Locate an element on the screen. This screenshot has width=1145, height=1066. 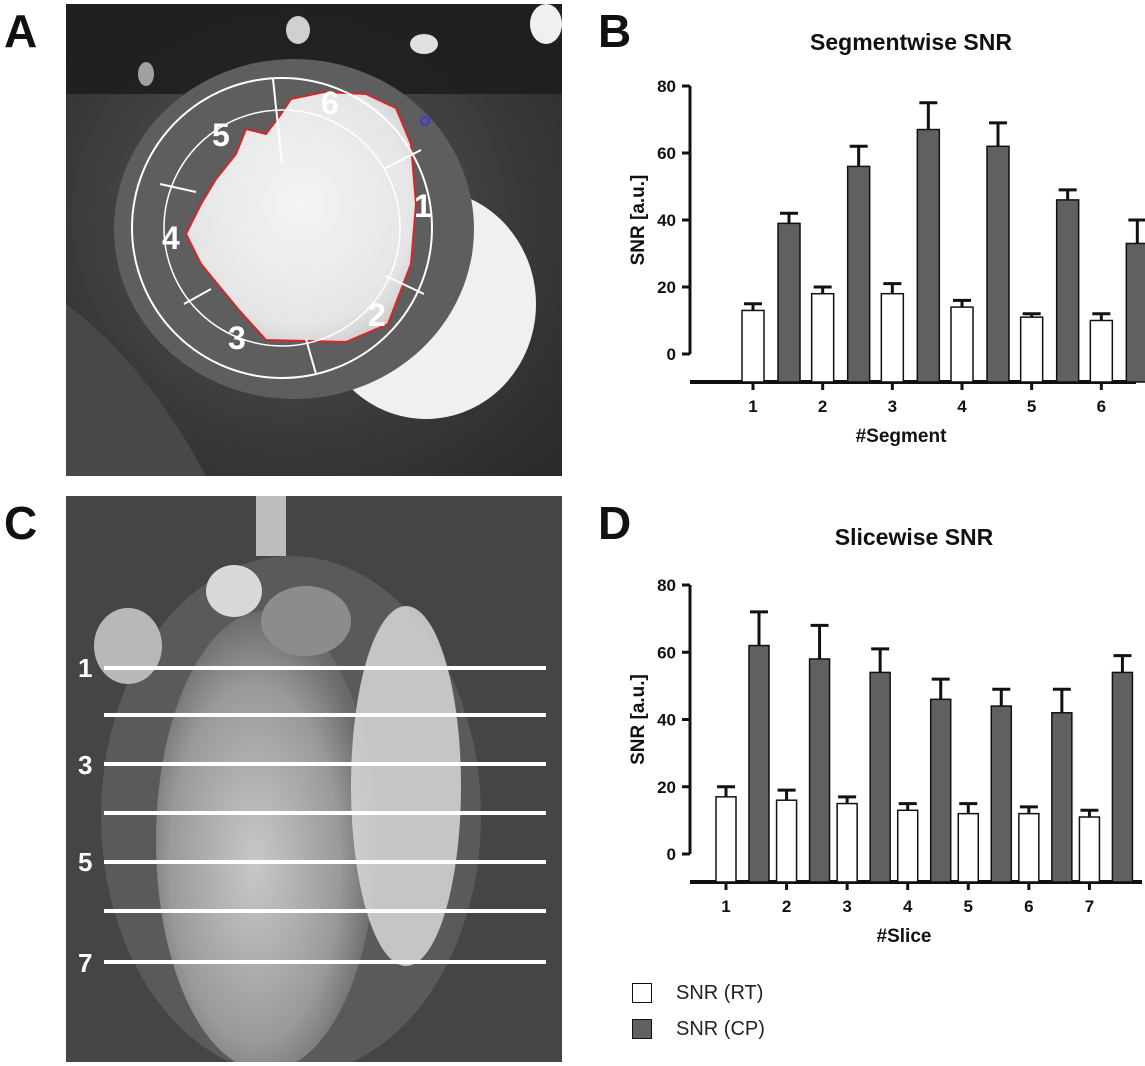
endocardial-contour is located at coordinates (301, 217).